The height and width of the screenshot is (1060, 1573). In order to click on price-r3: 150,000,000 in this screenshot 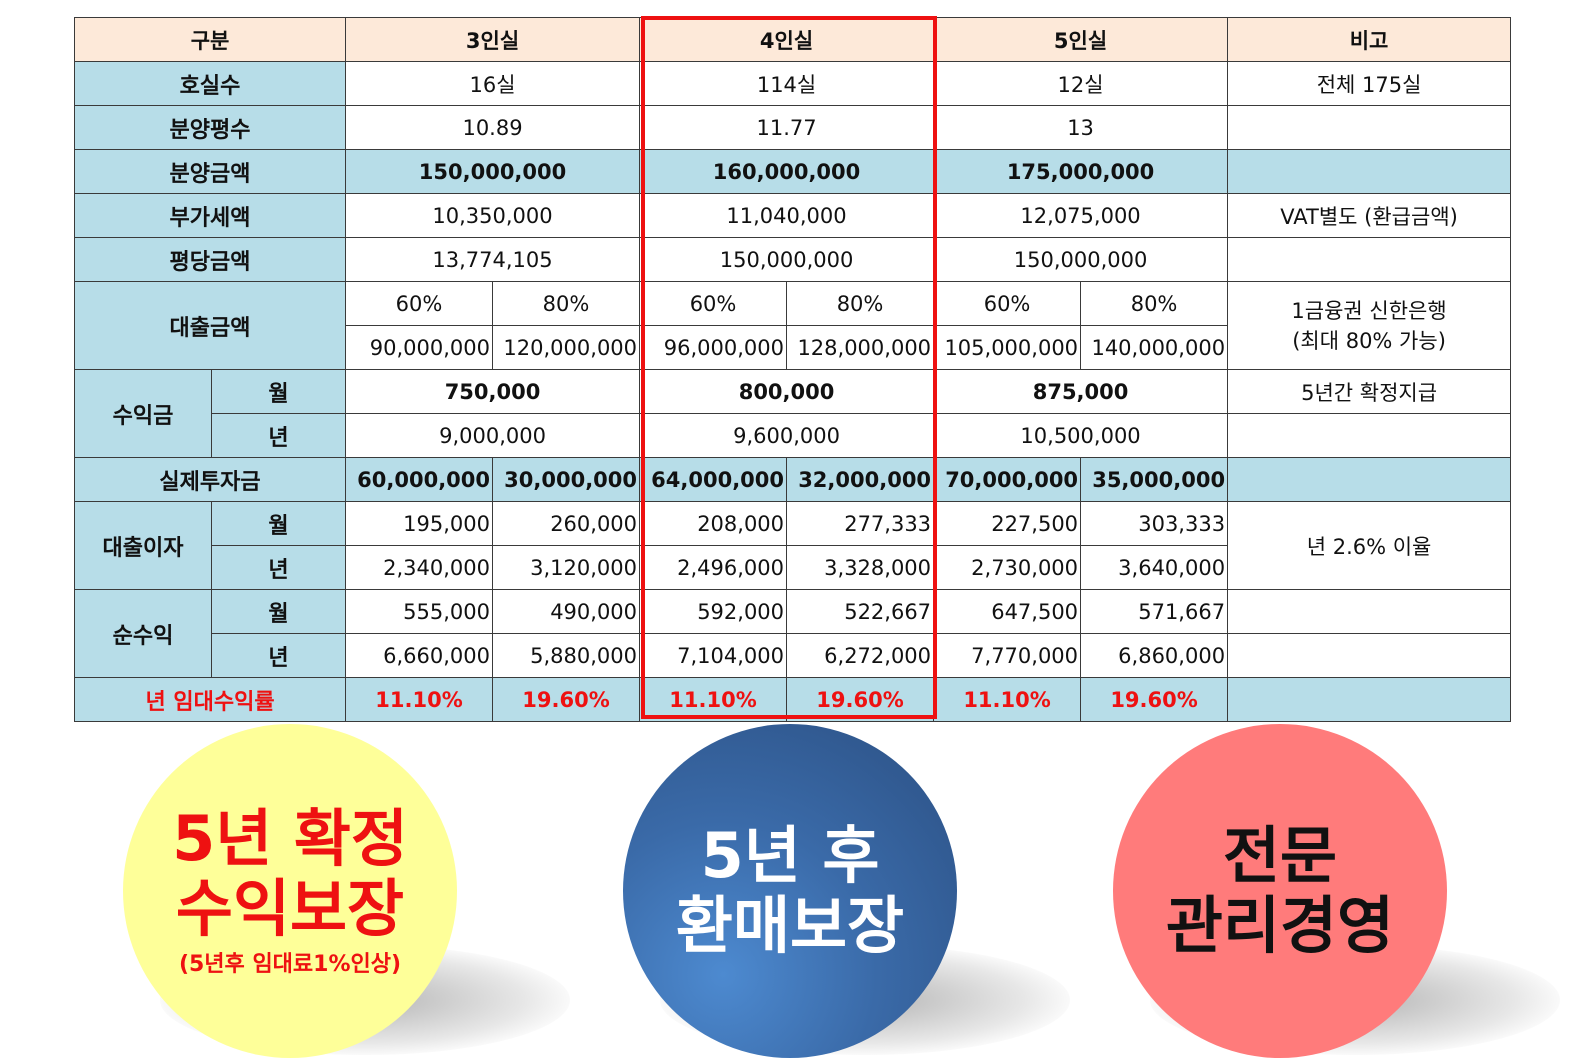, I will do `click(493, 171)`.